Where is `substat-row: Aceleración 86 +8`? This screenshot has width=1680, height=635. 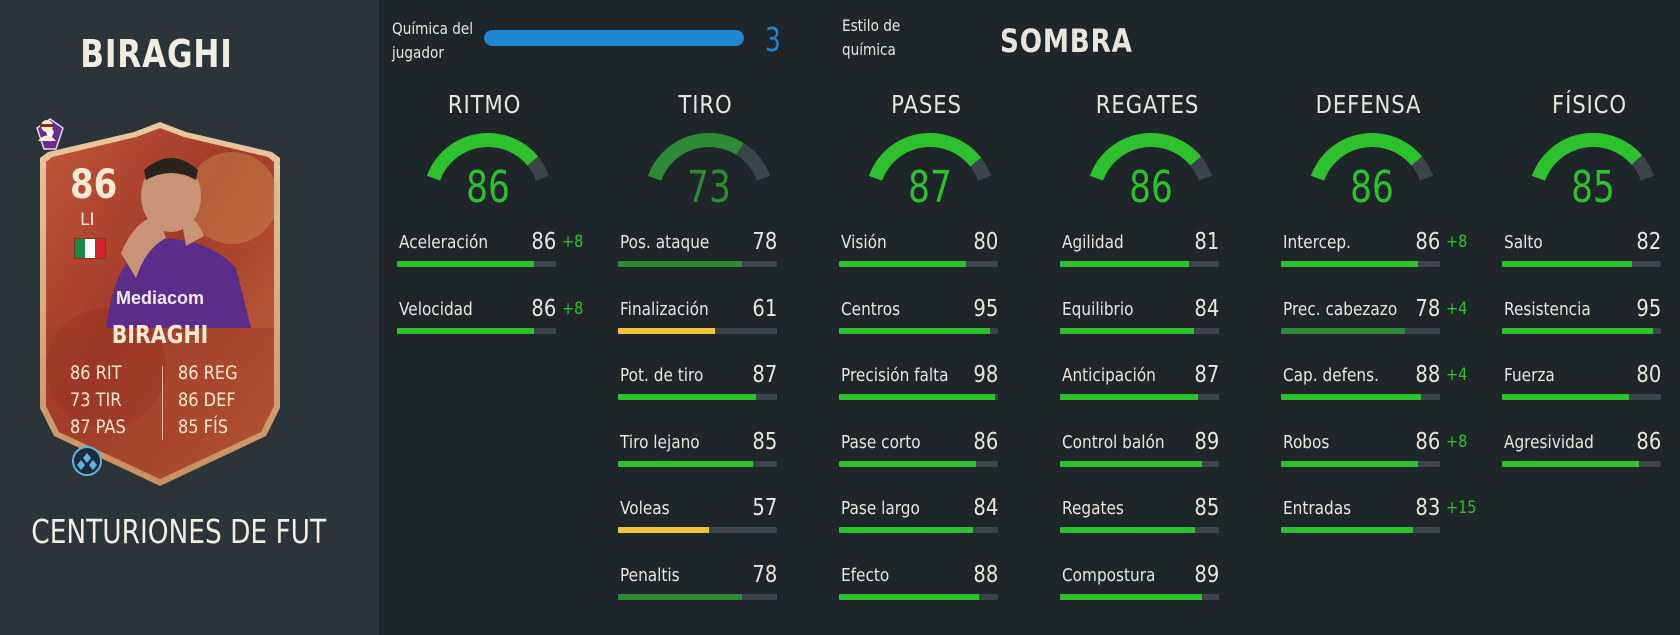
substat-row: Aceleración 86 +8 is located at coordinates (490, 264).